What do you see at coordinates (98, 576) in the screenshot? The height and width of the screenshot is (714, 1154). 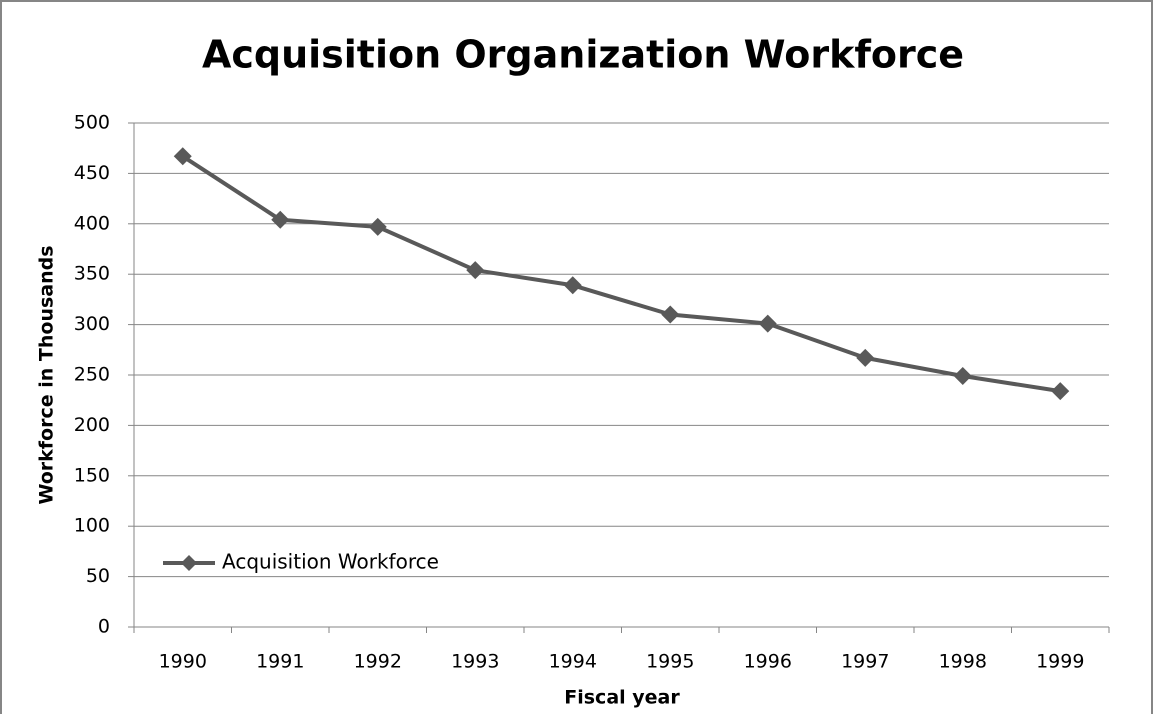 I see `y-tick-label: 50` at bounding box center [98, 576].